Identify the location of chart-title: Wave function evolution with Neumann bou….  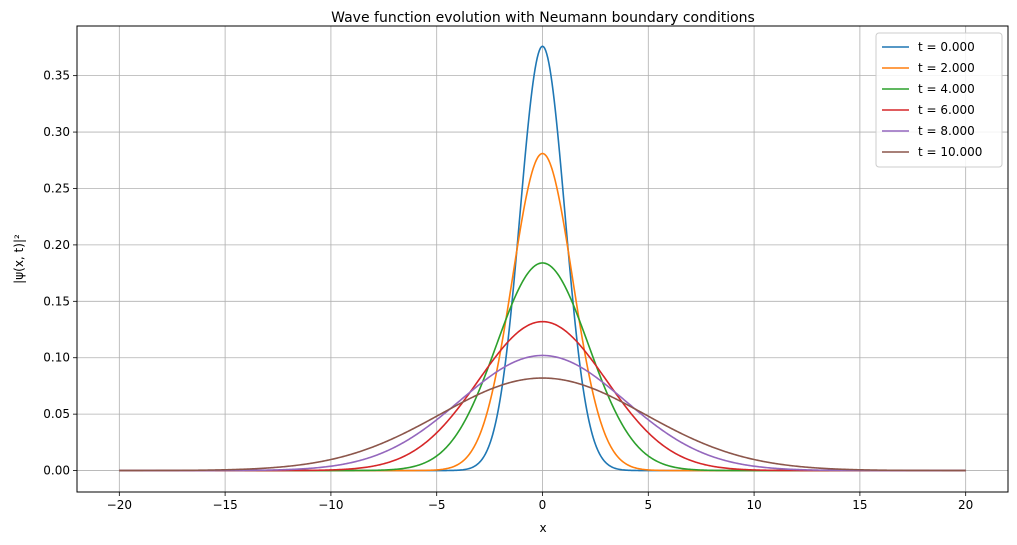
(543, 18).